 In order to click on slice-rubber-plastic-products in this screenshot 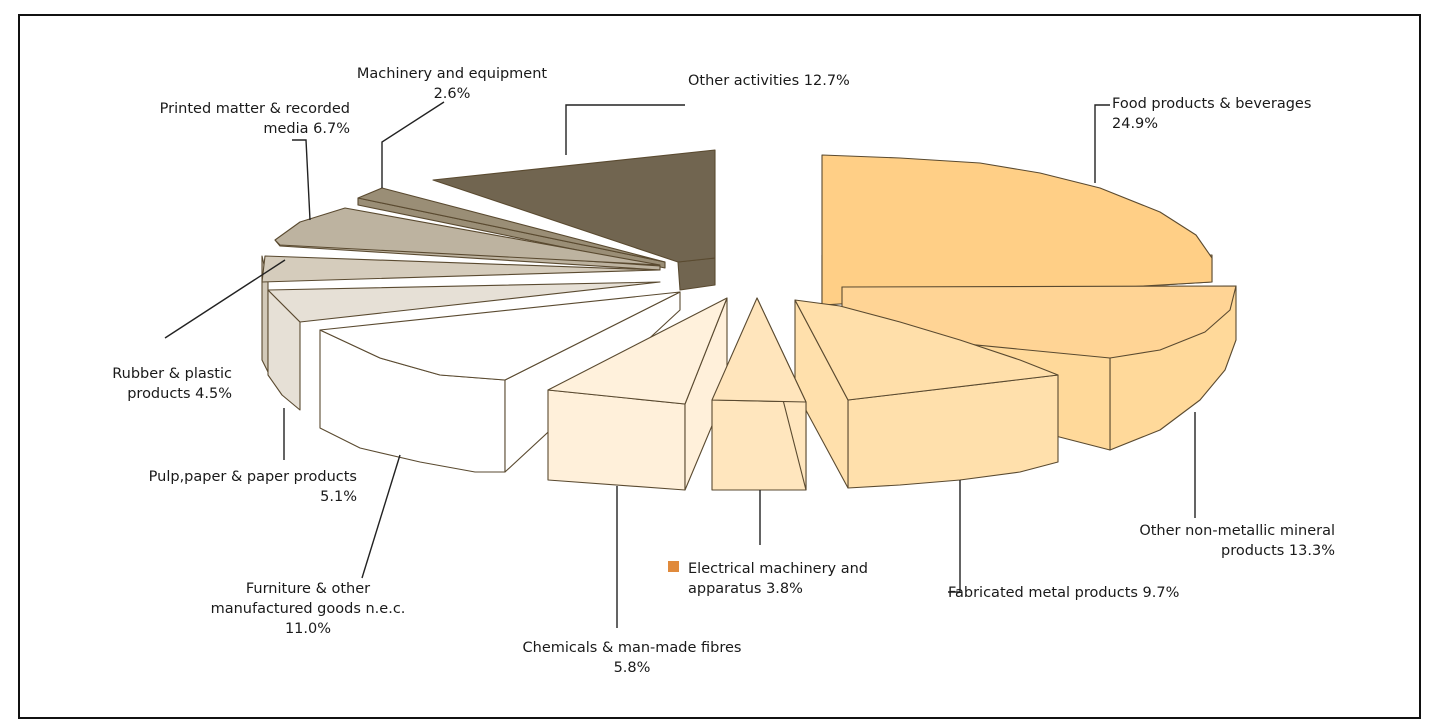, I will do `click(461, 314)`.